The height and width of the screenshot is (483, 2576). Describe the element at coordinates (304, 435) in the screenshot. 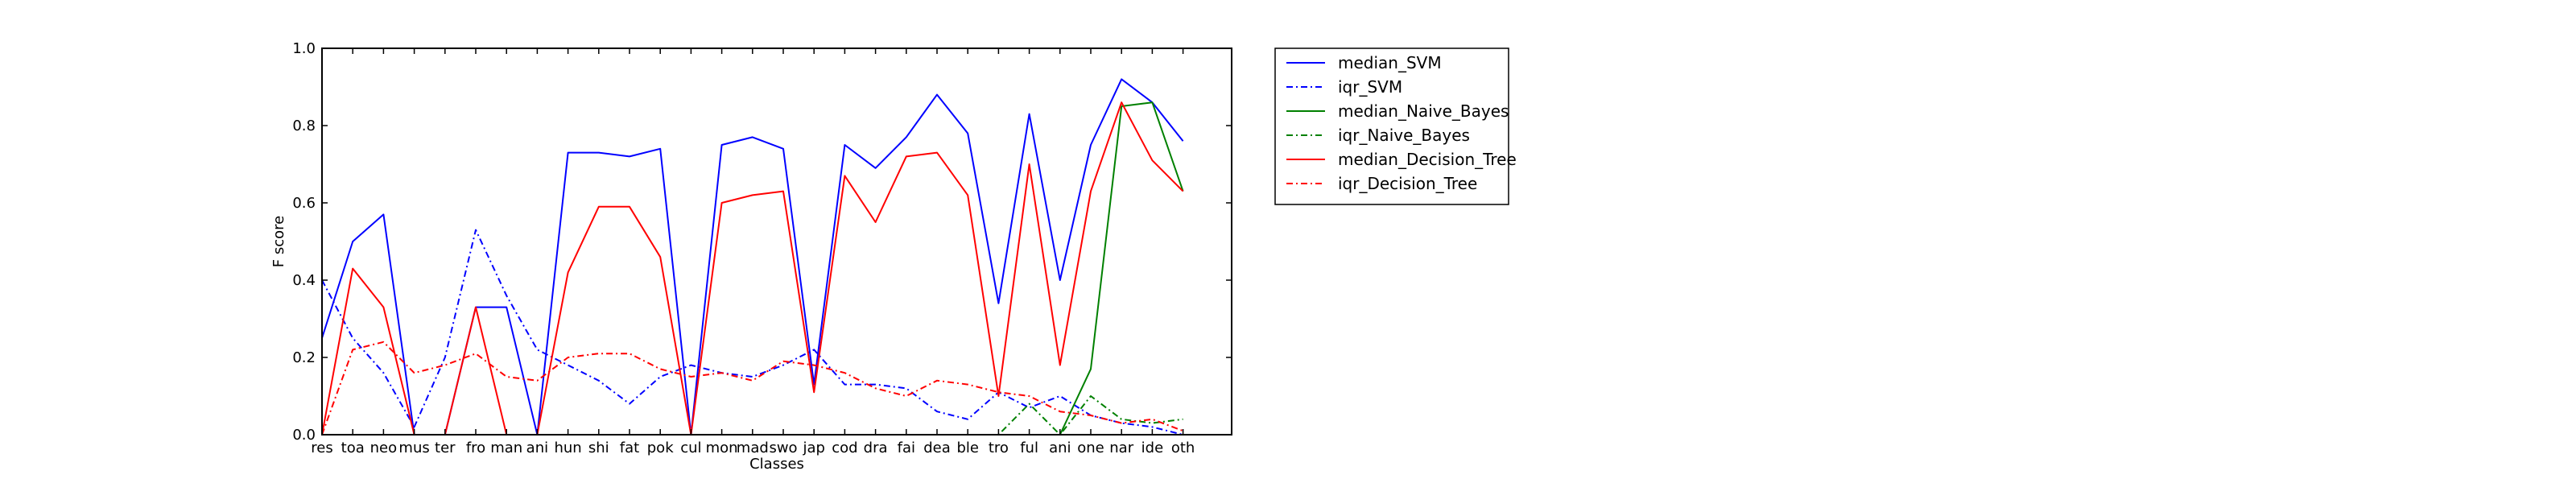

I see `y-tick-label: 0.0` at that location.